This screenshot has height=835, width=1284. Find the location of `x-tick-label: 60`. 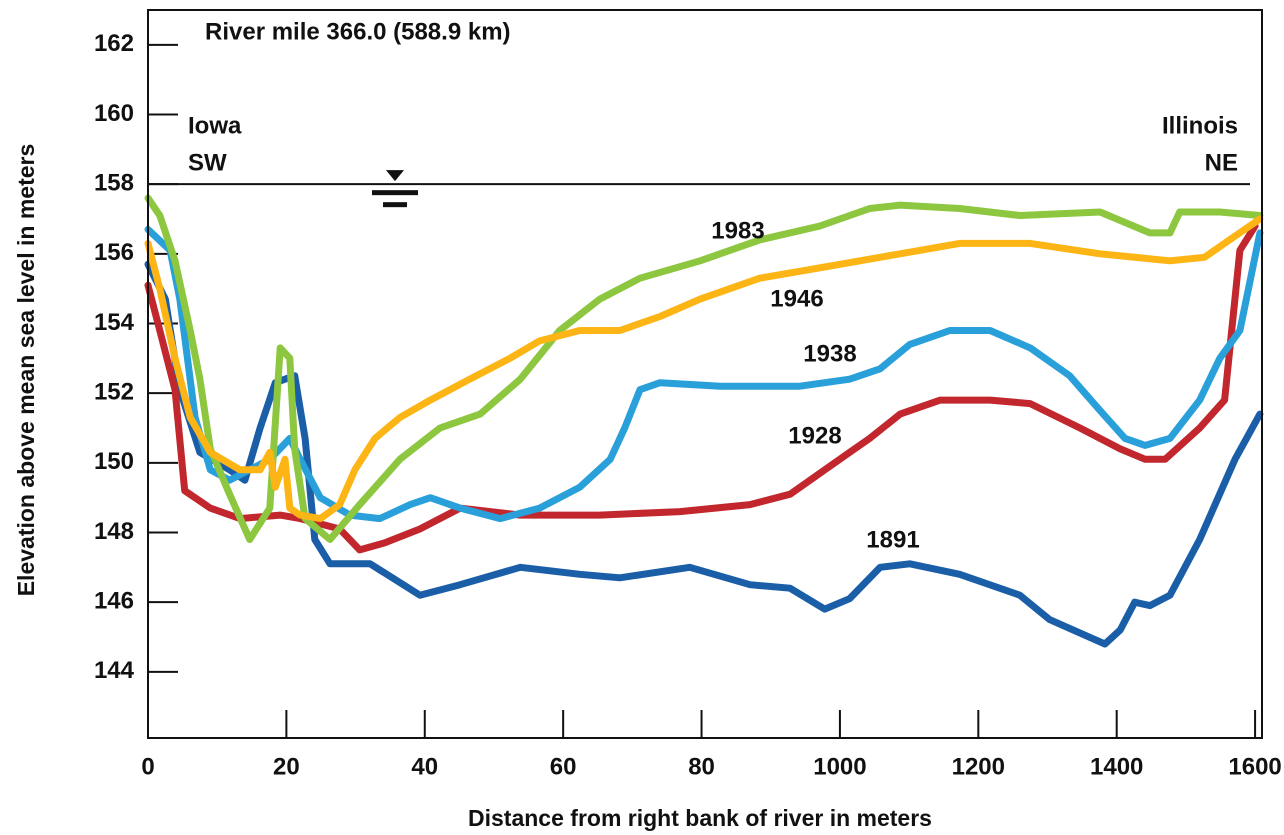

x-tick-label: 60 is located at coordinates (563, 766).